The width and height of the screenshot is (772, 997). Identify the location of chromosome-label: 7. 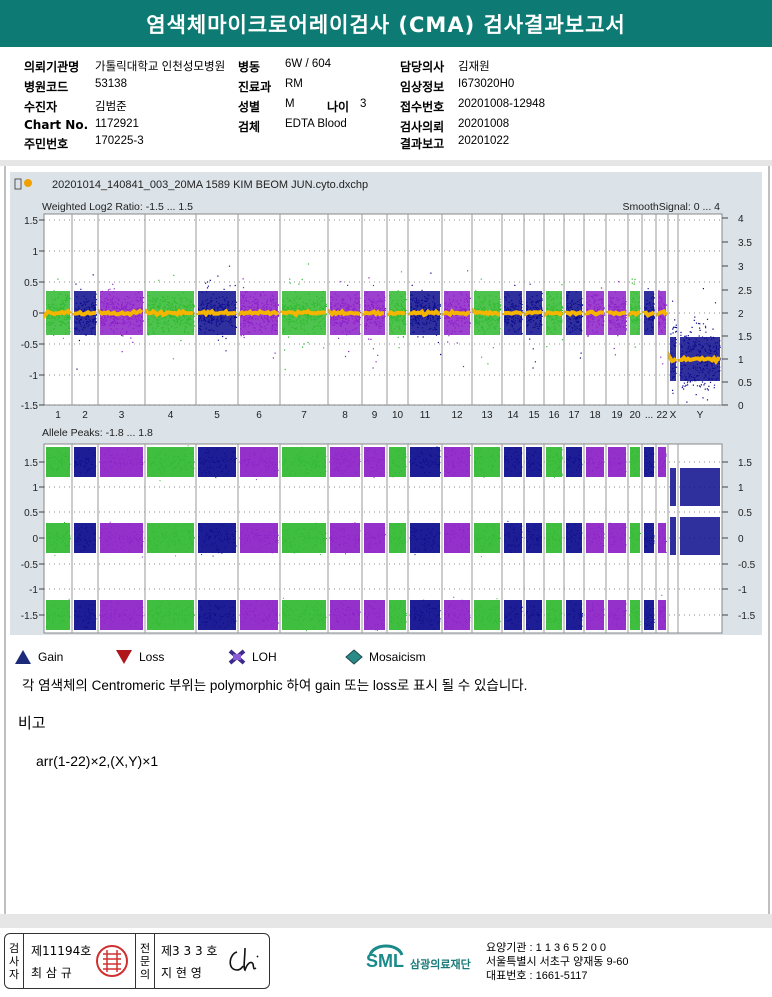
(304, 415).